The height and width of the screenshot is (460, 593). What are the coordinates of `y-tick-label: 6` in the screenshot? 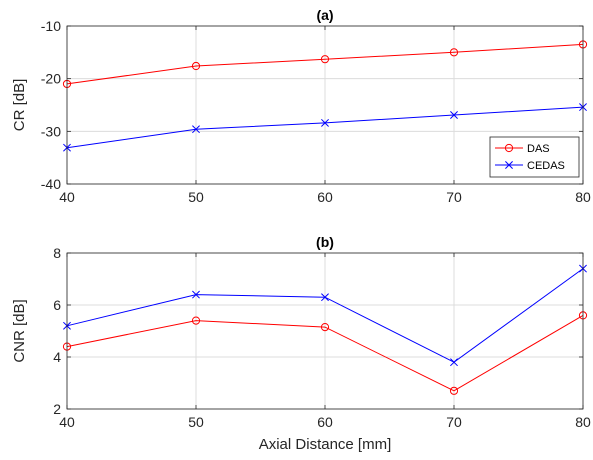 It's located at (57, 305).